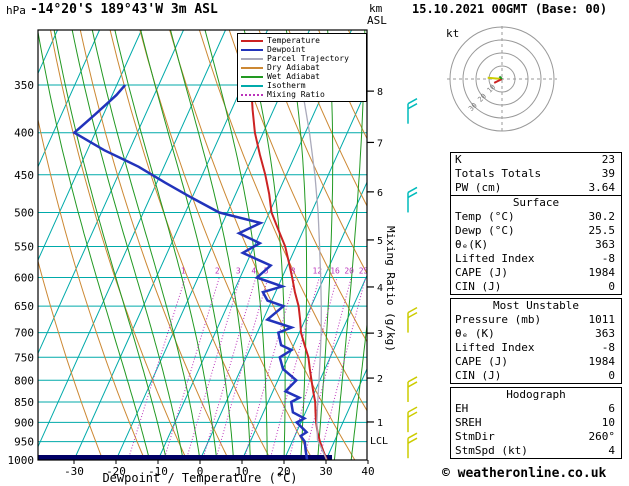 Image resolution: width=629 pixels, height=486 pixels. Describe the element at coordinates (536, 188) in the screenshot. I see `stat-row-pw: PW (cm) 3.64` at that location.